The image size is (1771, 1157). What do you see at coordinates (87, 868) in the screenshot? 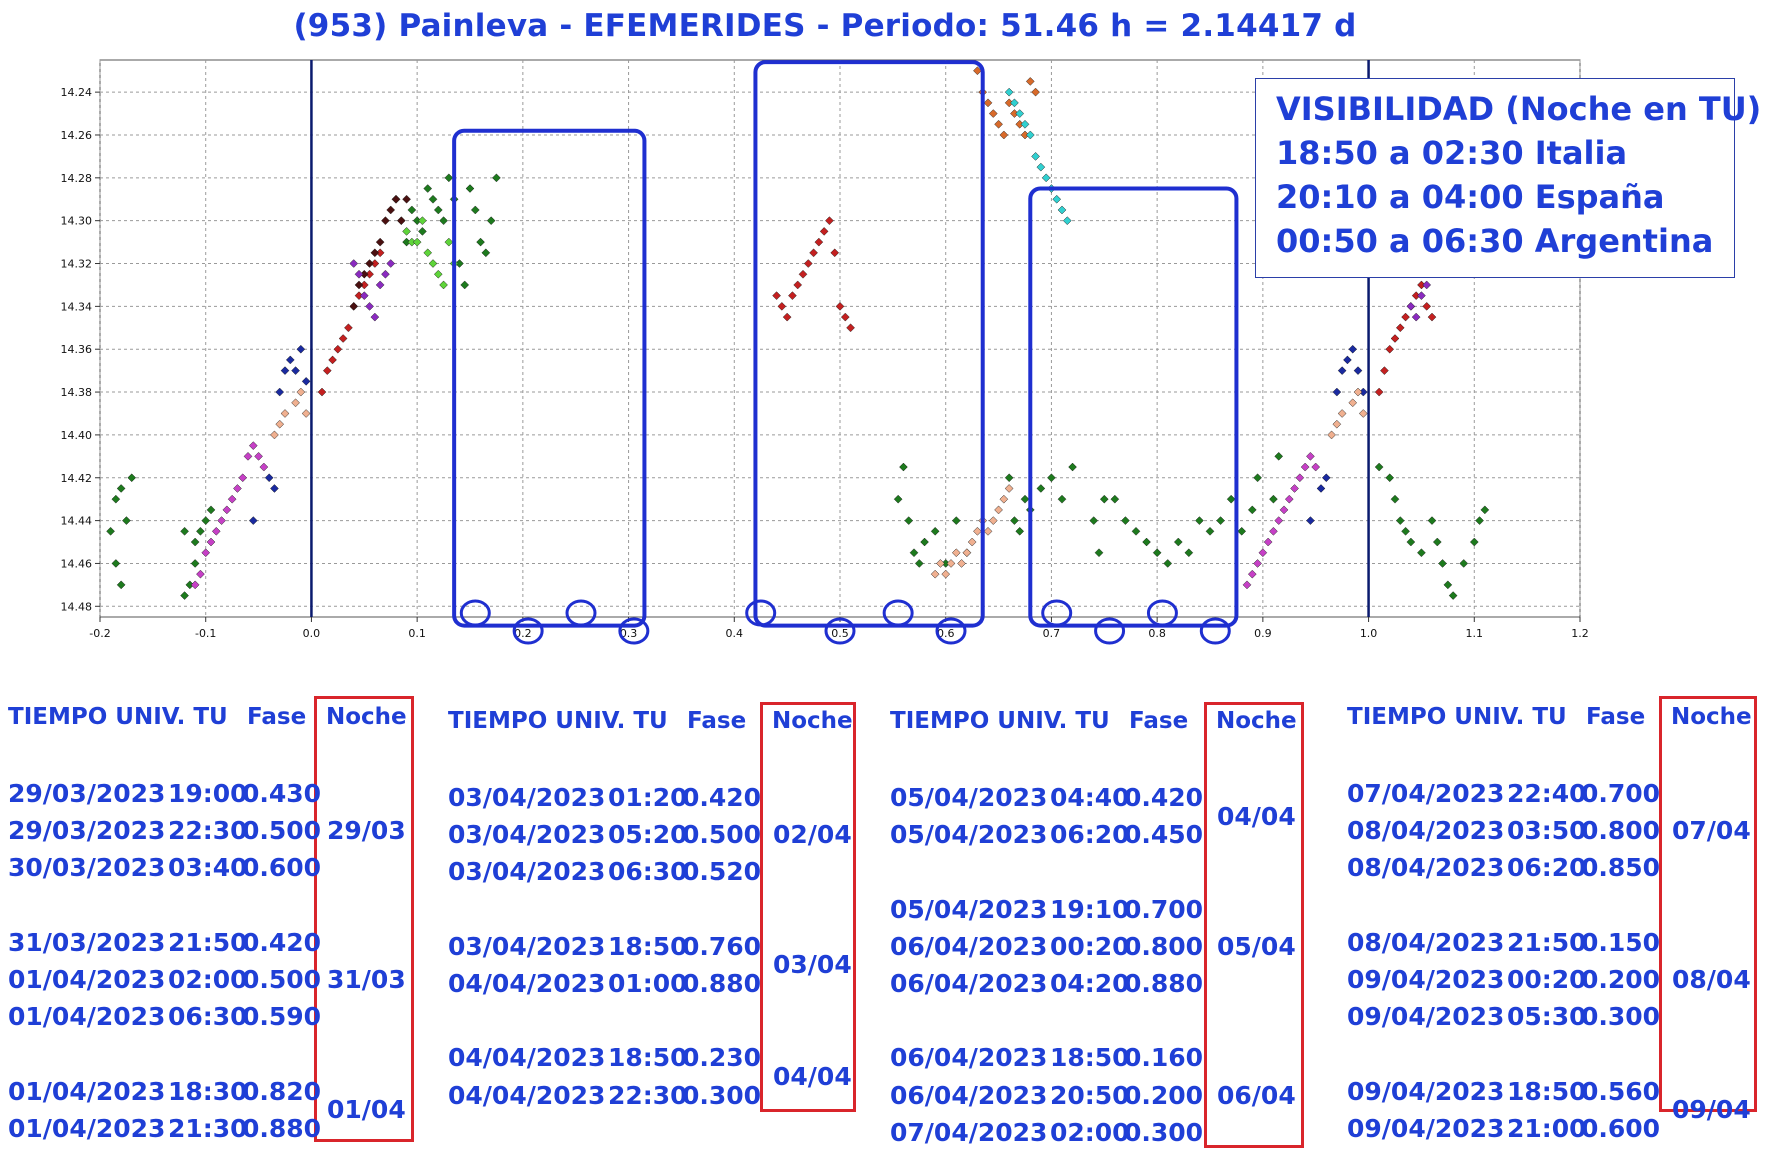
I see `row-date: 30/03/2023` at bounding box center [87, 868].